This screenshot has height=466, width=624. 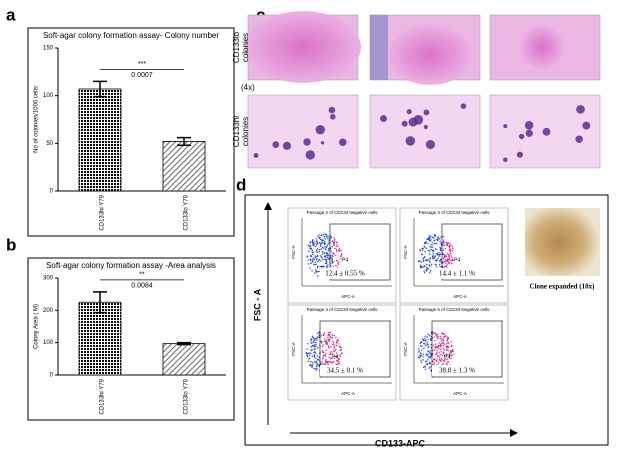 I want to click on big-y-label: FSC - A, so click(x=257, y=304).